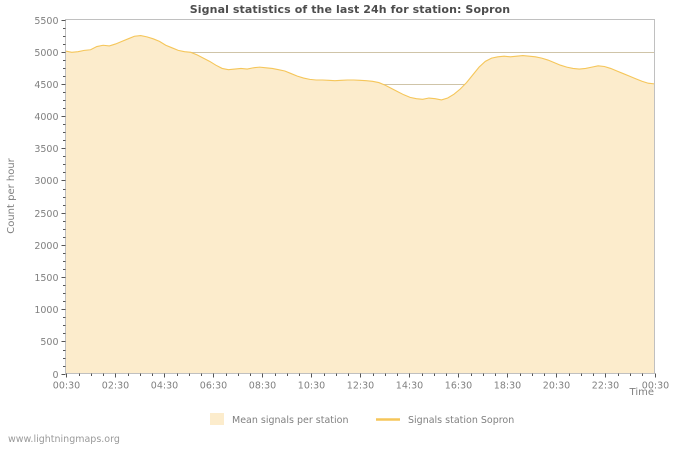 The image size is (700, 450). Describe the element at coordinates (46, 246) in the screenshot. I see `y-tick-label: 2000` at that location.